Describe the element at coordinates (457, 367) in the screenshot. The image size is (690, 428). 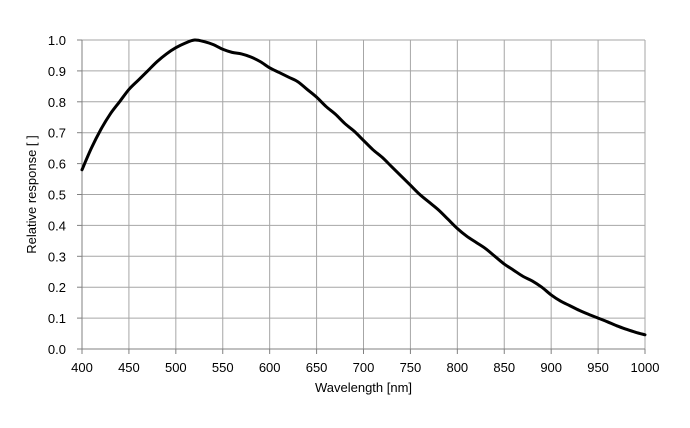
I see `x-tick-label: 800` at that location.